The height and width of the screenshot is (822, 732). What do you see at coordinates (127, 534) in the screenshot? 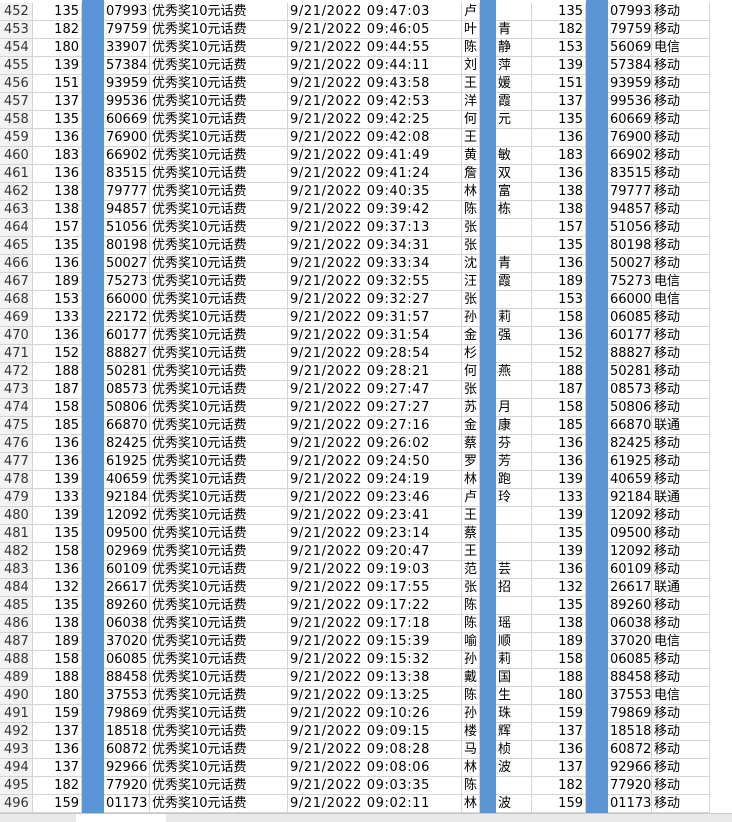
I see `cell: 09500` at bounding box center [127, 534].